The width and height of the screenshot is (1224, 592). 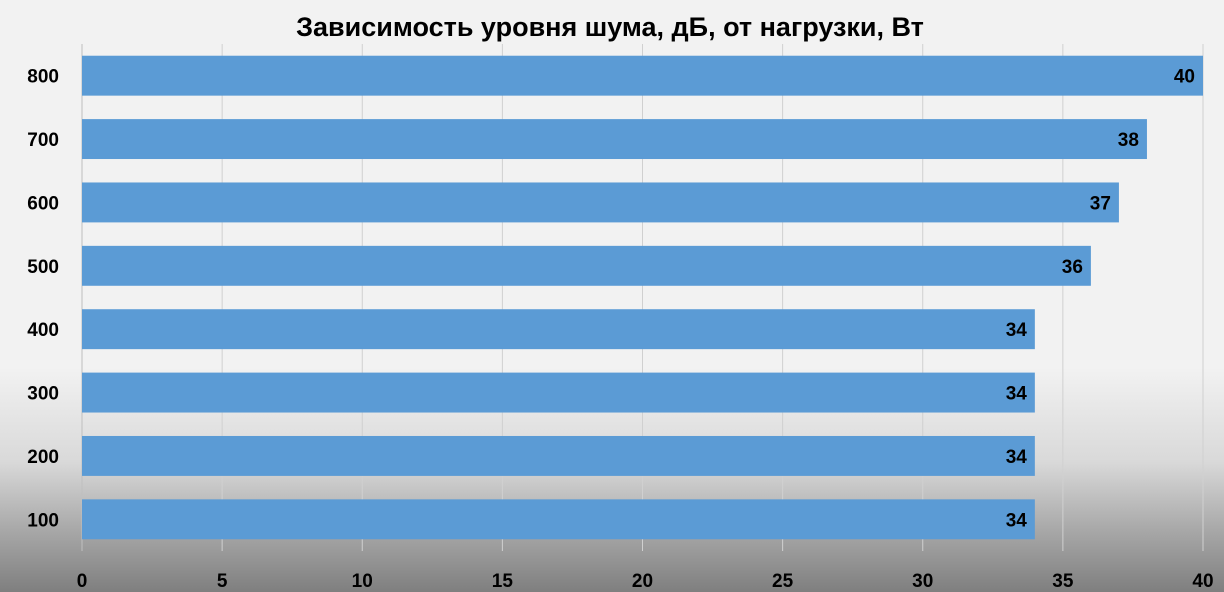 I want to click on y-category-label: 300, so click(x=43, y=394).